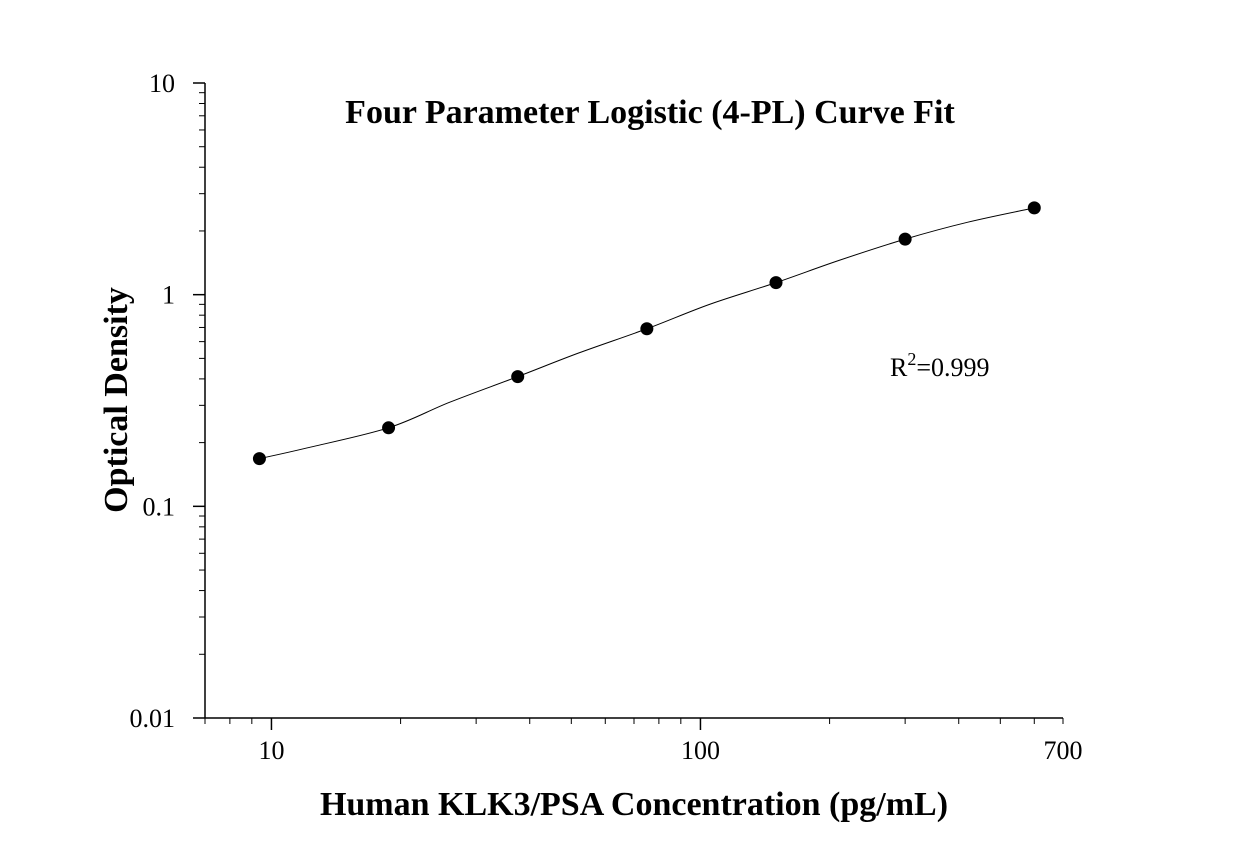 Image resolution: width=1233 pixels, height=859 pixels. What do you see at coordinates (700, 750) in the screenshot?
I see `x-tick-label: 100` at bounding box center [700, 750].